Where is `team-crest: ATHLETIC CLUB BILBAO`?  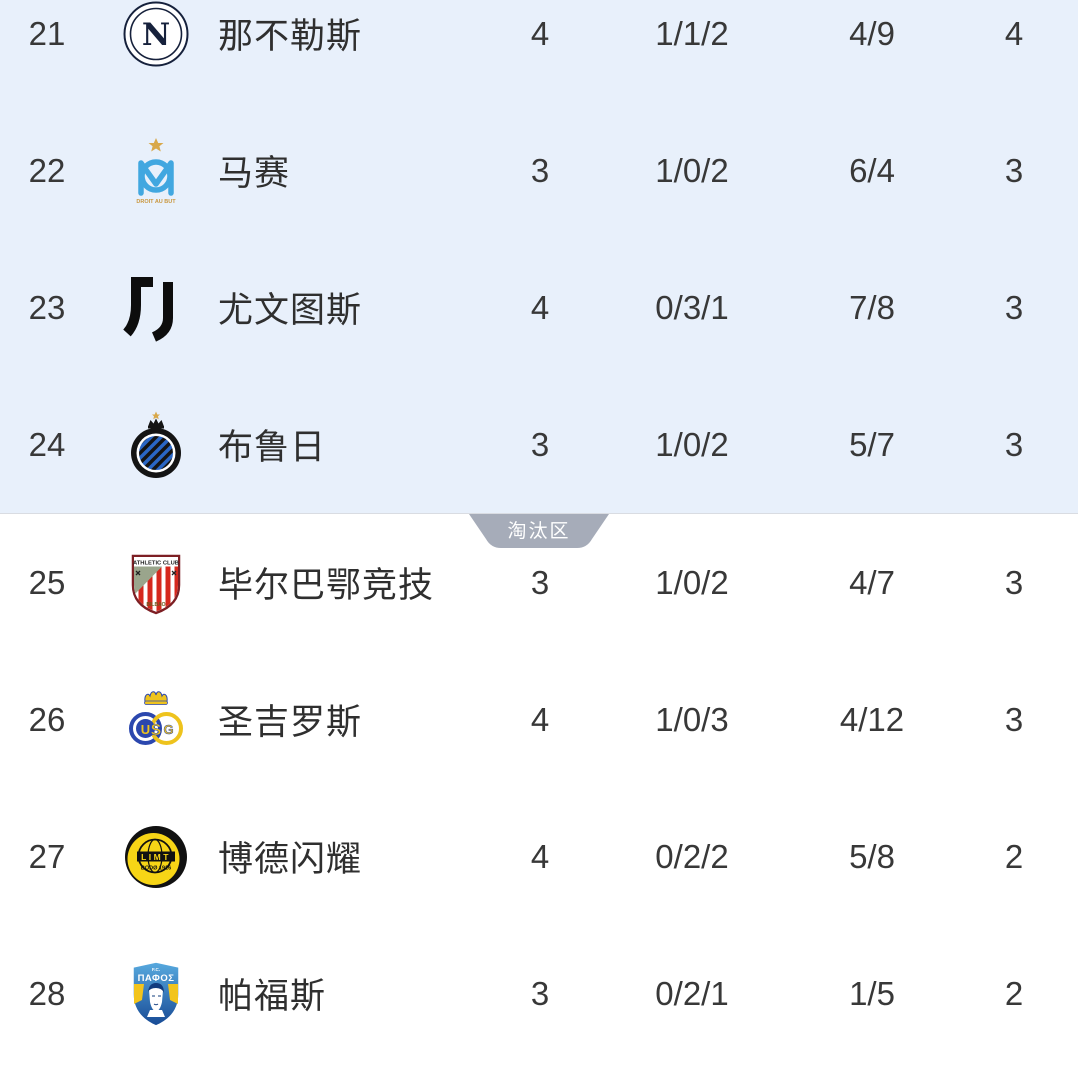 team-crest: ATHLETIC CLUB BILBAO is located at coordinates (156, 583).